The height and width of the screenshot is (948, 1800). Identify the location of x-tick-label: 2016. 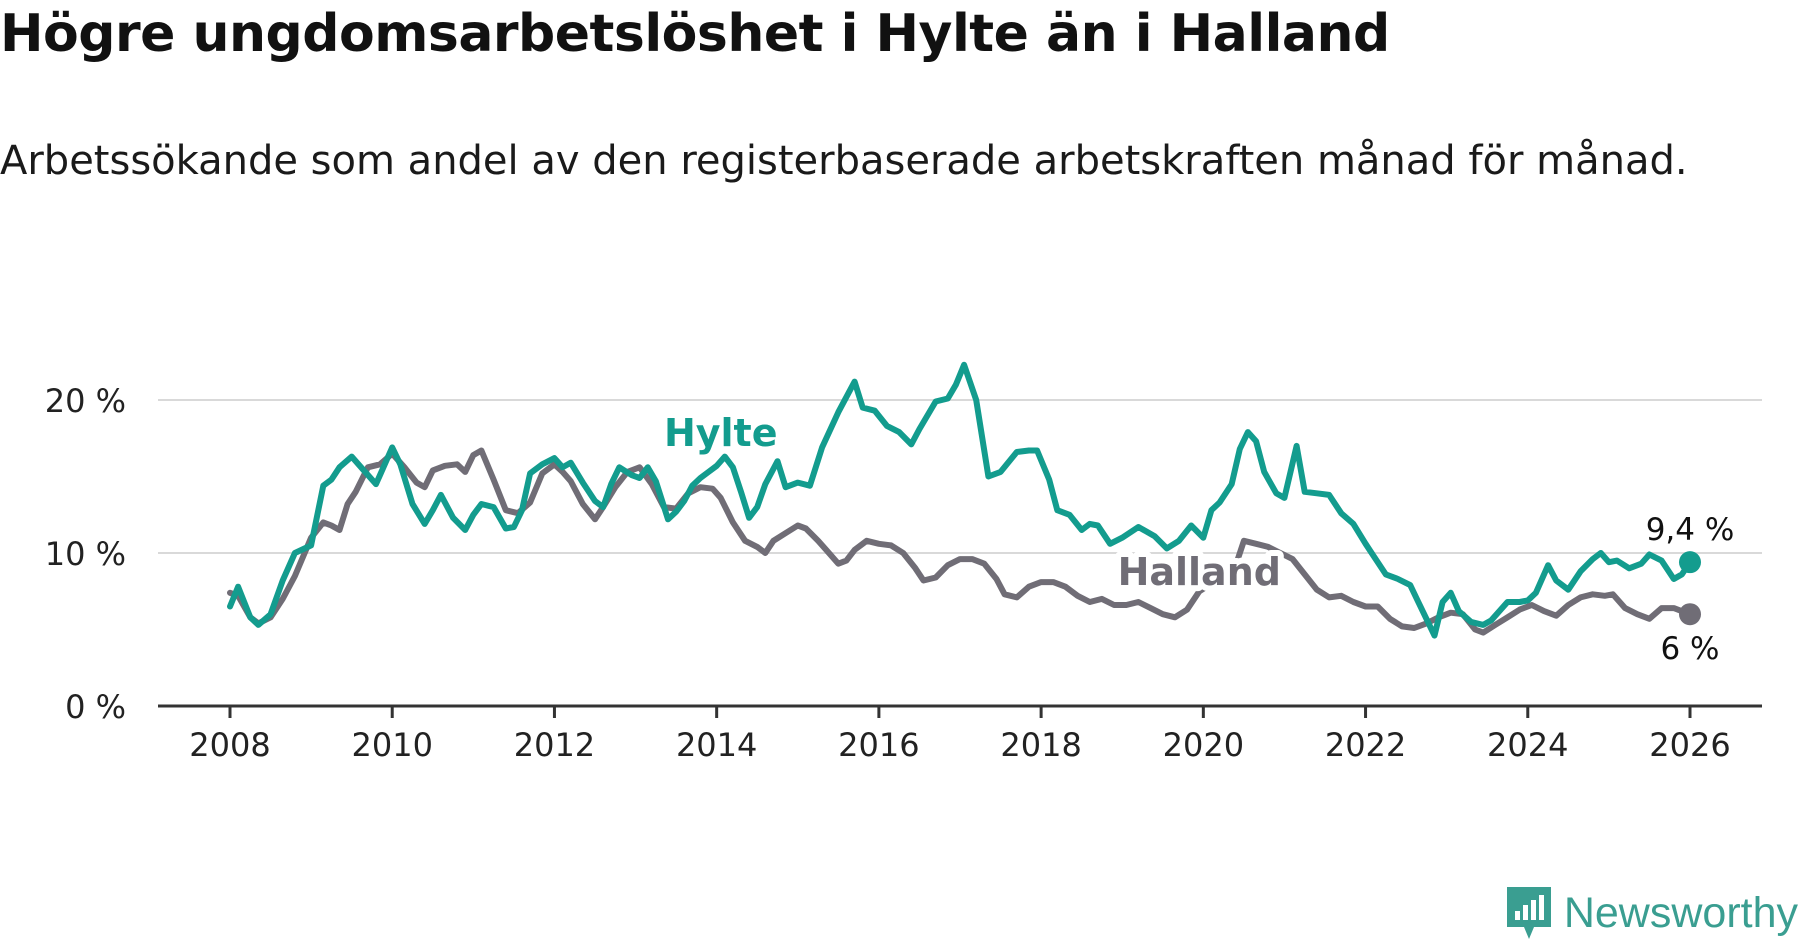
(878, 745).